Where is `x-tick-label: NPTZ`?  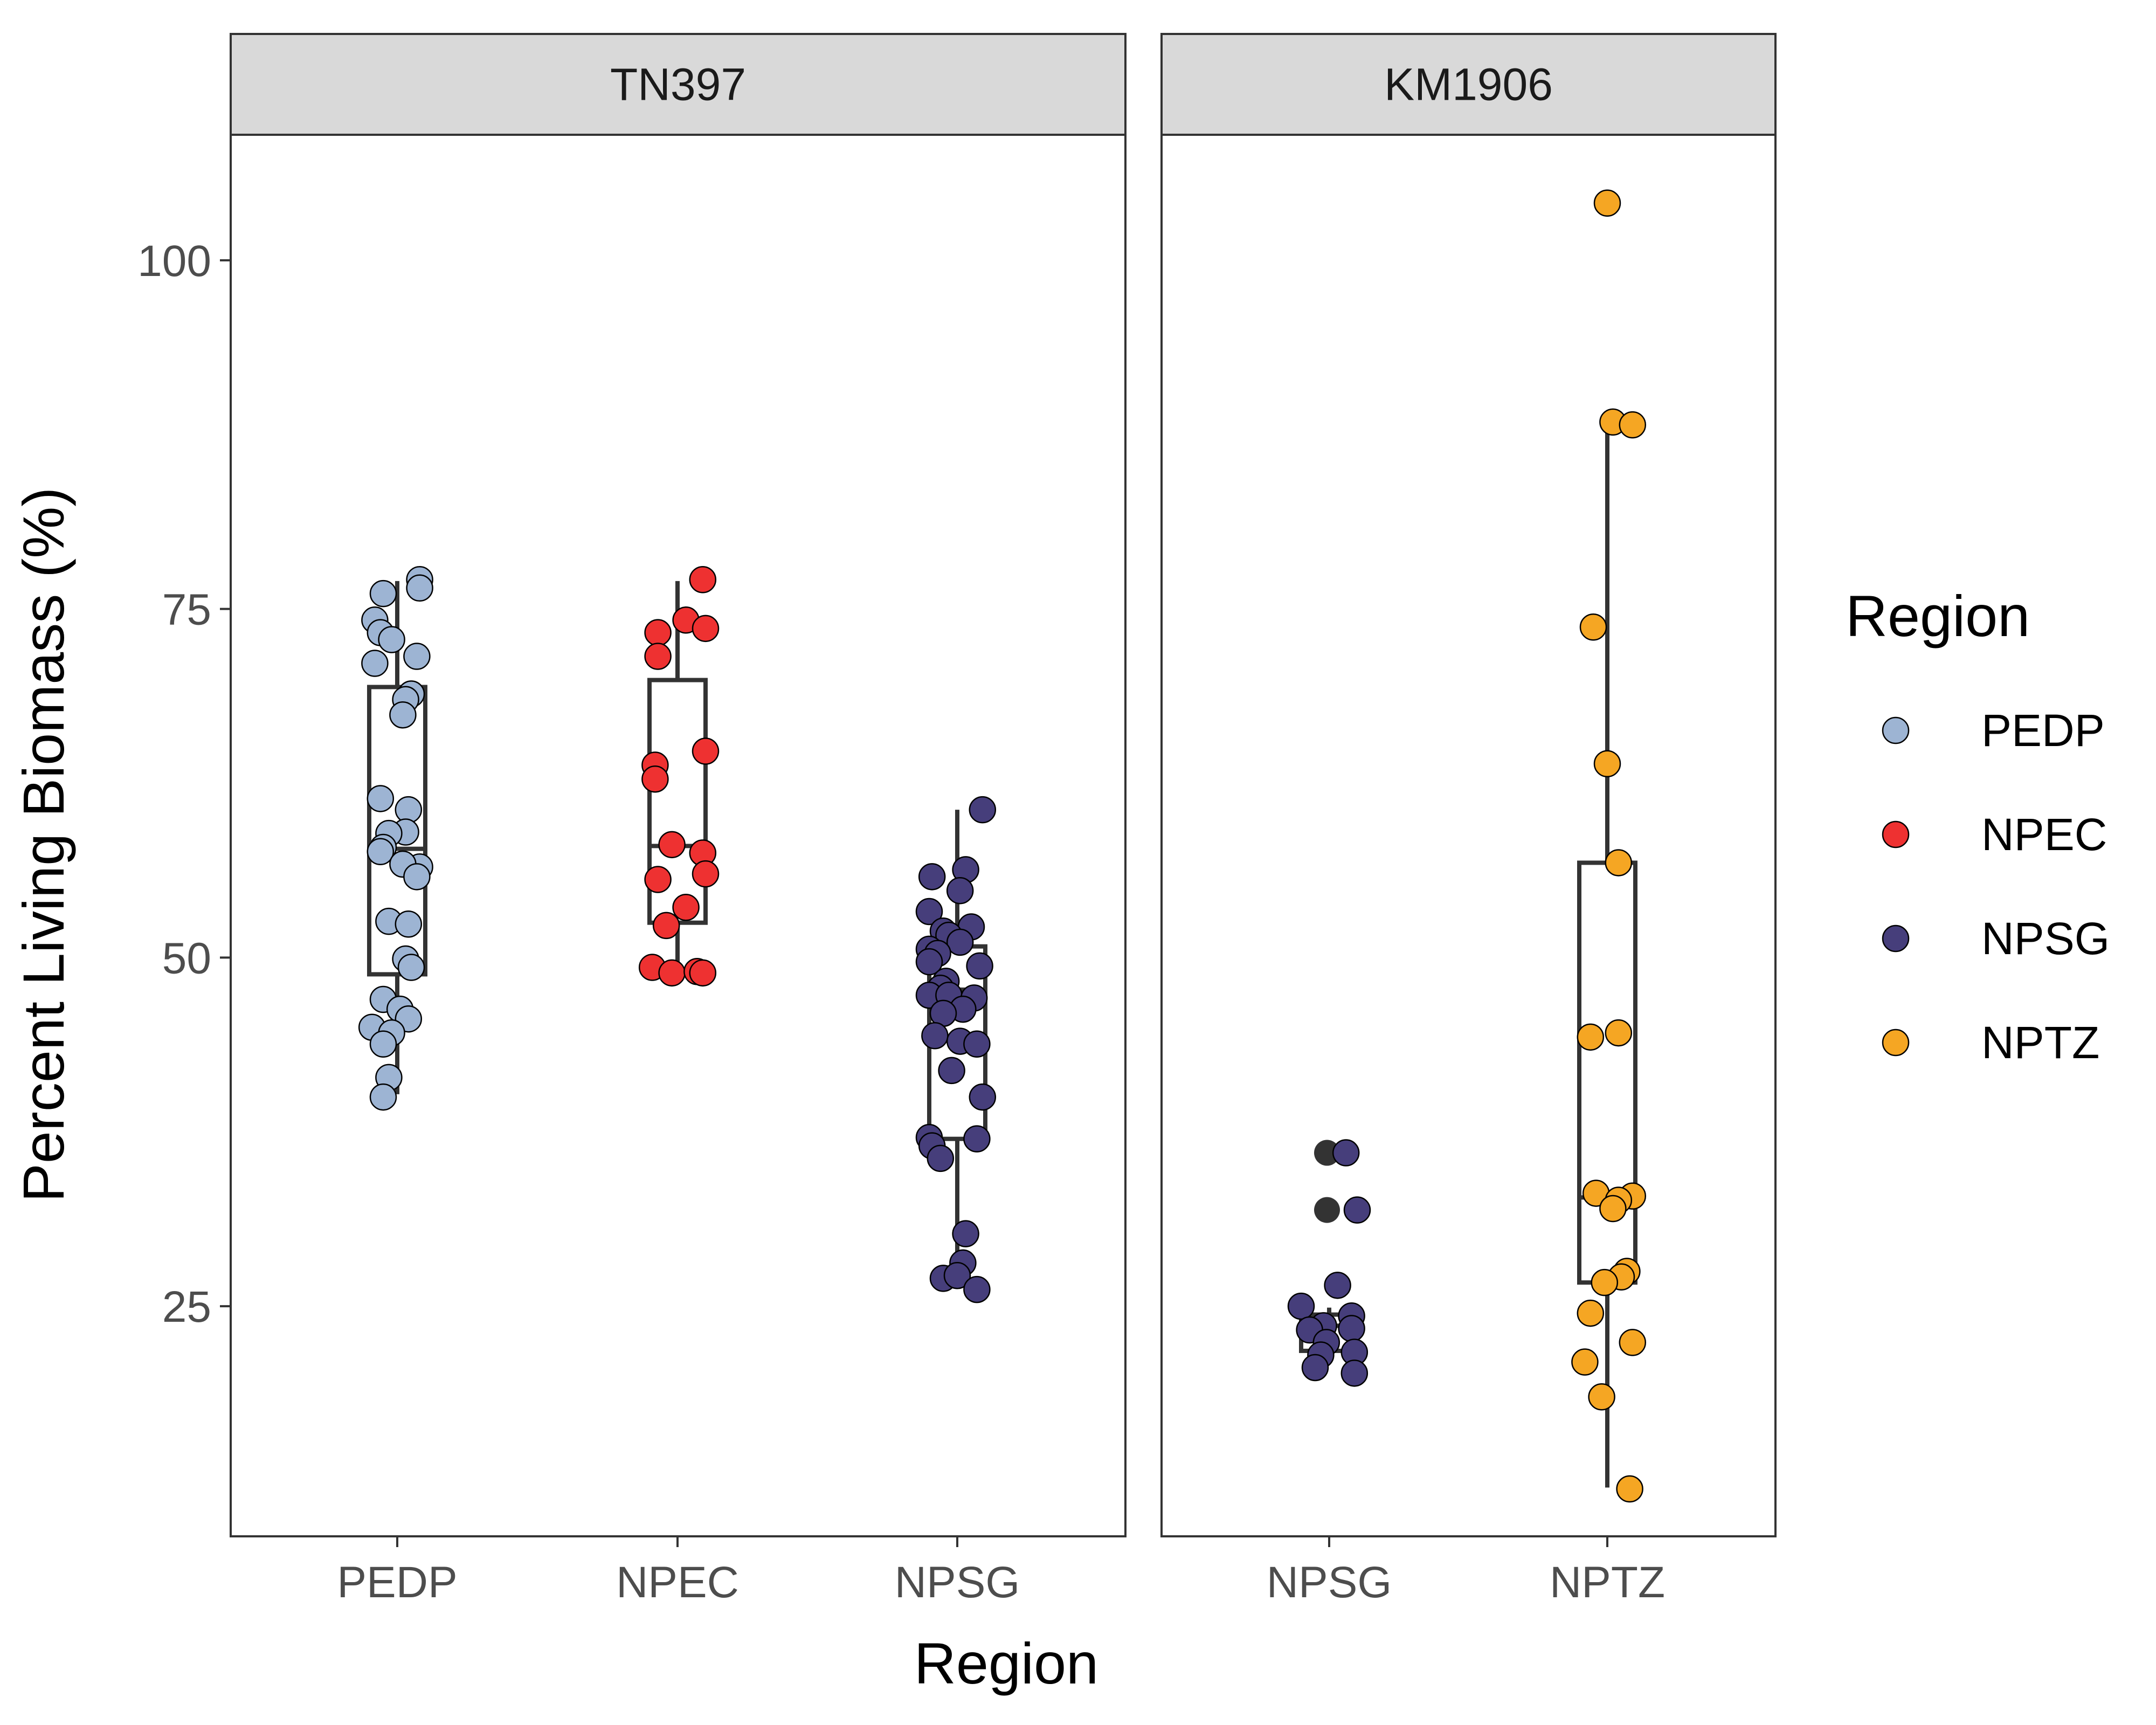
x-tick-label: NPTZ is located at coordinates (1607, 1582).